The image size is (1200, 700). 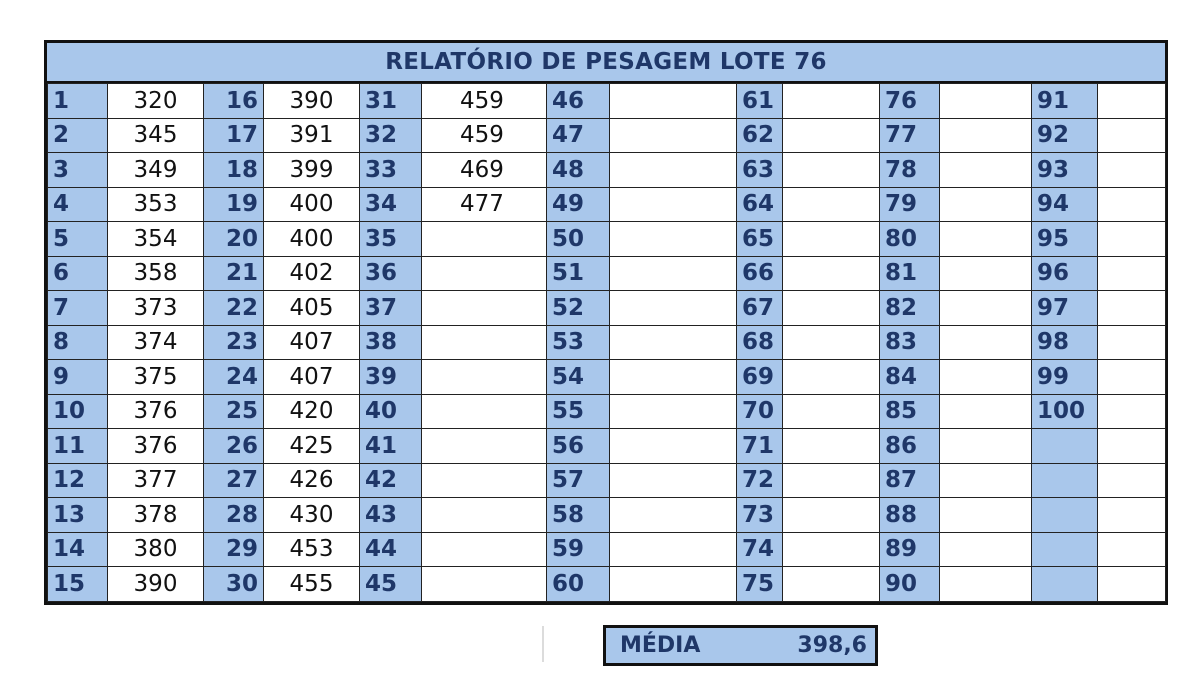 I want to click on weight-value-cell: 455, so click(x=311, y=584).